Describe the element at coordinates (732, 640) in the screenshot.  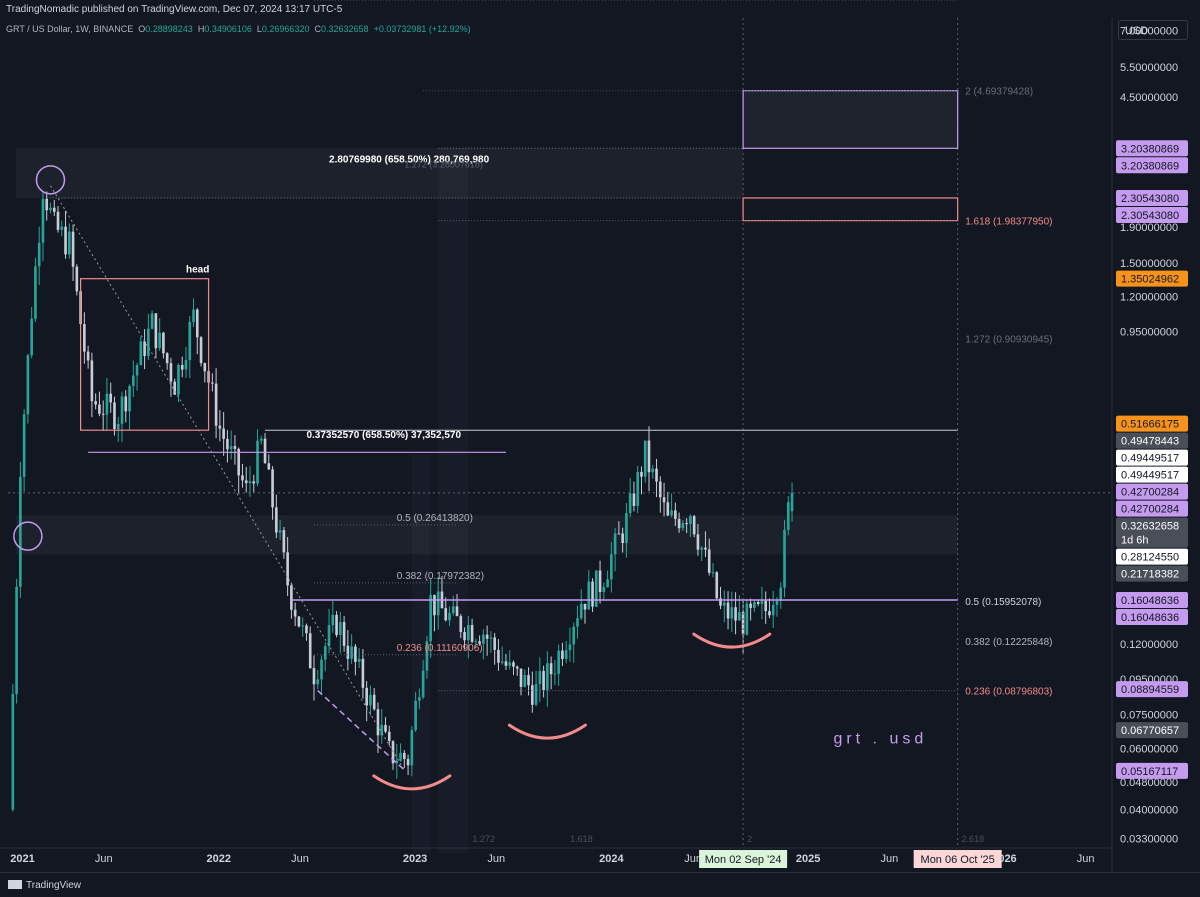
I see `right-shoulder-arc` at that location.